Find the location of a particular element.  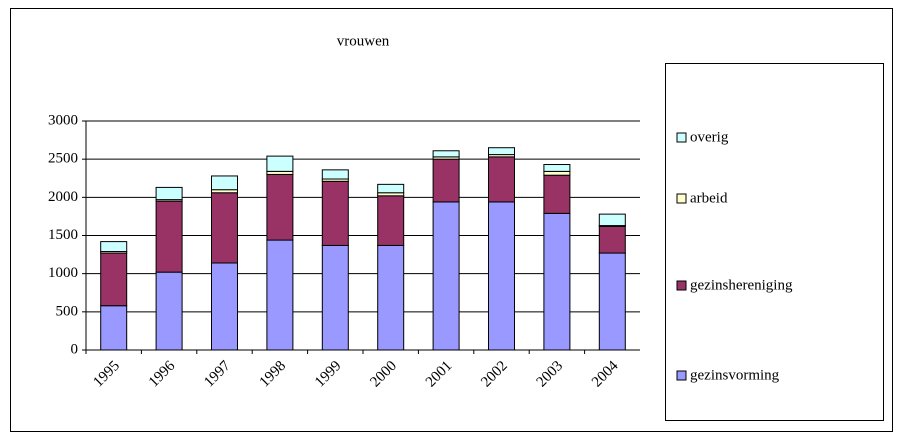

legend-label: gezinshereniging is located at coordinates (741, 285).